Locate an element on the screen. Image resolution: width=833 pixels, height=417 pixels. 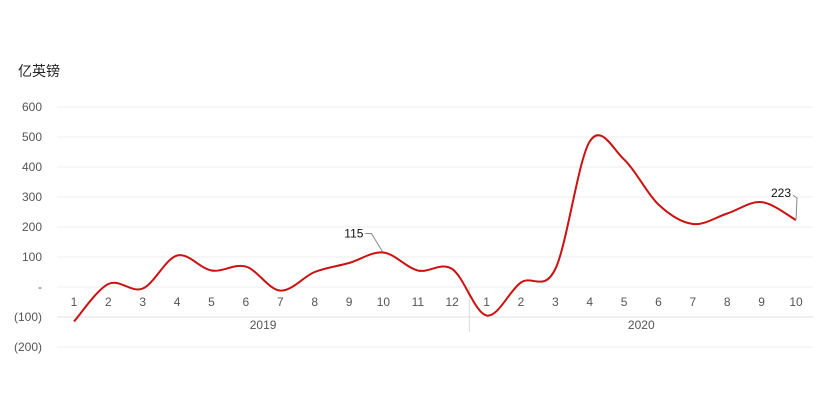
y-tick-label: 100 is located at coordinates (32, 257).